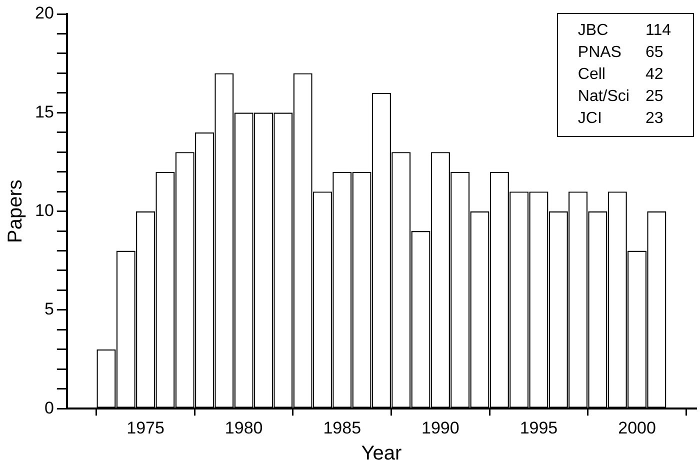 This screenshot has height=470, width=700. Describe the element at coordinates (637, 428) in the screenshot. I see `x-tick-label: 2000` at that location.